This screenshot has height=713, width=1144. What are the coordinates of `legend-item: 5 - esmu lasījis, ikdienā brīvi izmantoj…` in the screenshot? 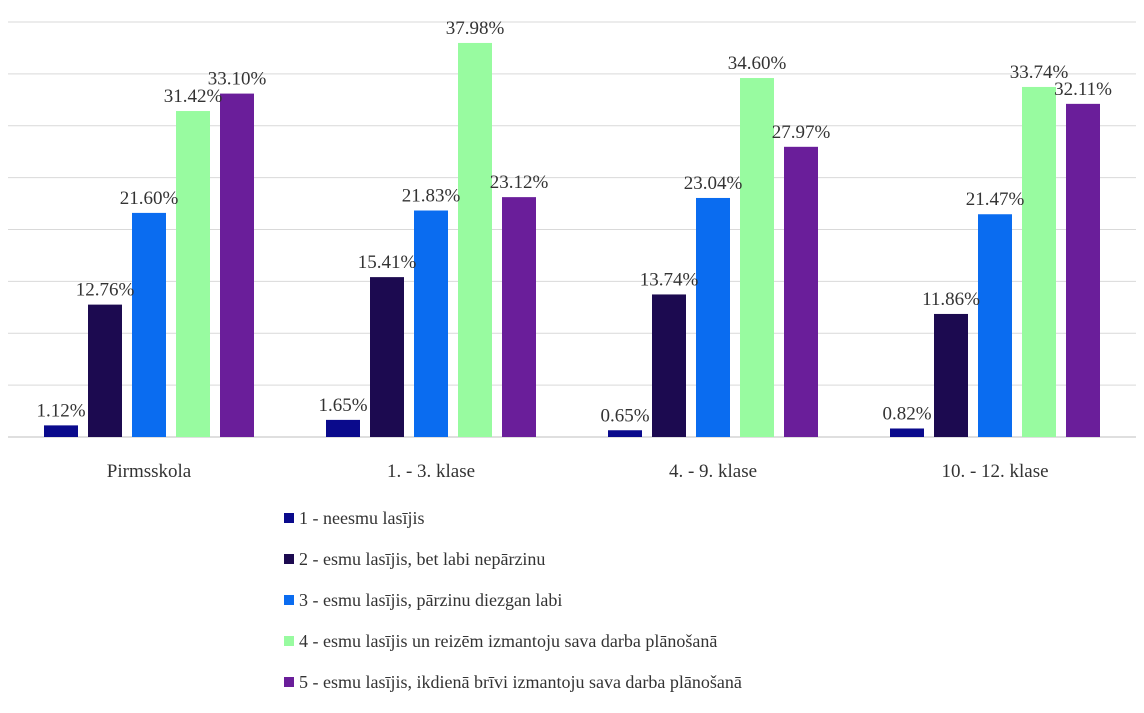 It's located at (513, 682).